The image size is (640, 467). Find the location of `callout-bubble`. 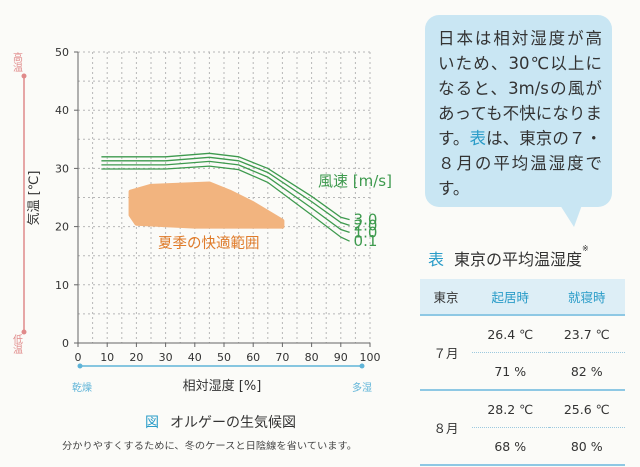

callout-bubble is located at coordinates (518, 111).